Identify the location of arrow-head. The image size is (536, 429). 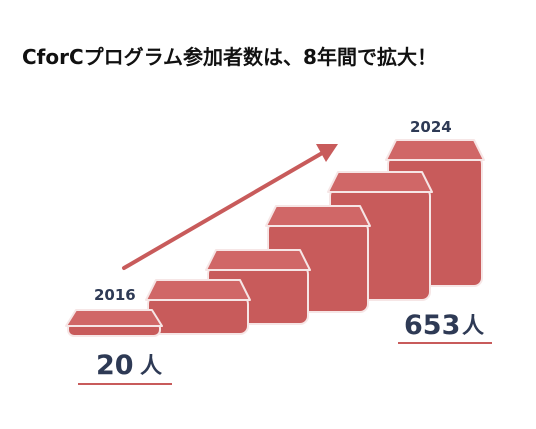
(327, 153).